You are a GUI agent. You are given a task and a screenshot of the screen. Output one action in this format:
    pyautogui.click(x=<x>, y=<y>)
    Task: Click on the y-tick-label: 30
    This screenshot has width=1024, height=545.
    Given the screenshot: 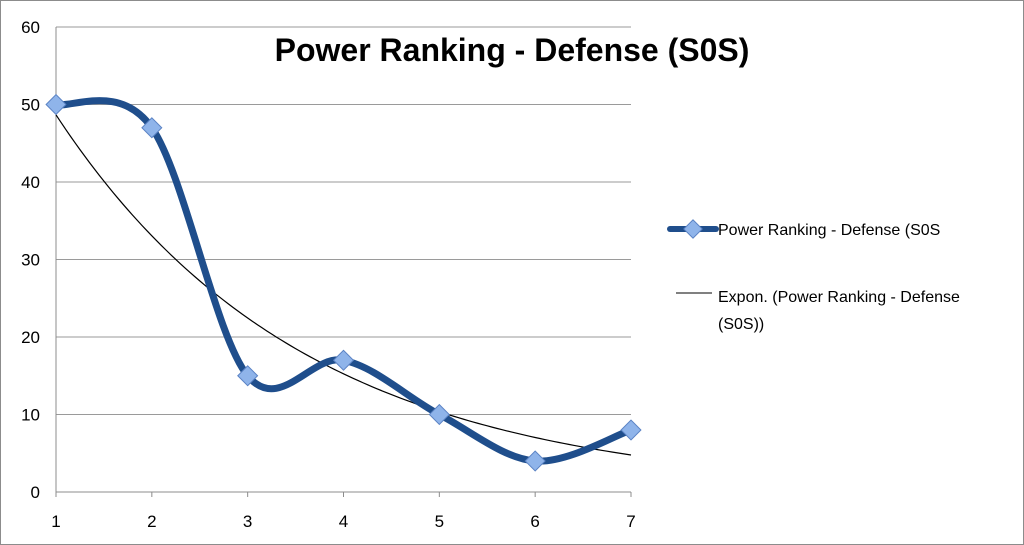 What is the action you would take?
    pyautogui.click(x=30, y=260)
    